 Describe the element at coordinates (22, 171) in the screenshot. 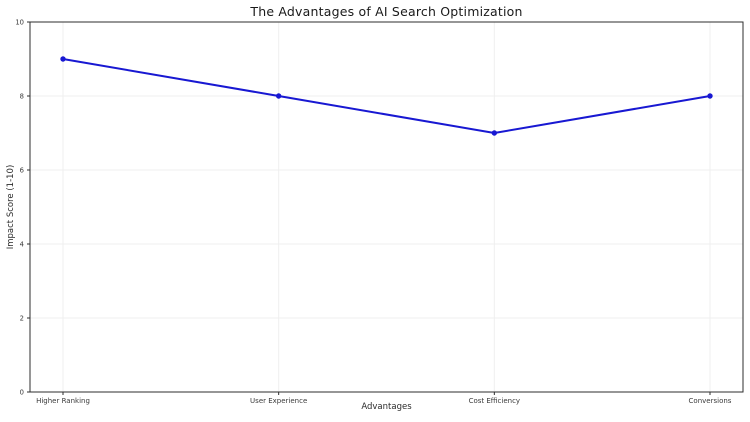

I see `y-tick-label: 6` at that location.